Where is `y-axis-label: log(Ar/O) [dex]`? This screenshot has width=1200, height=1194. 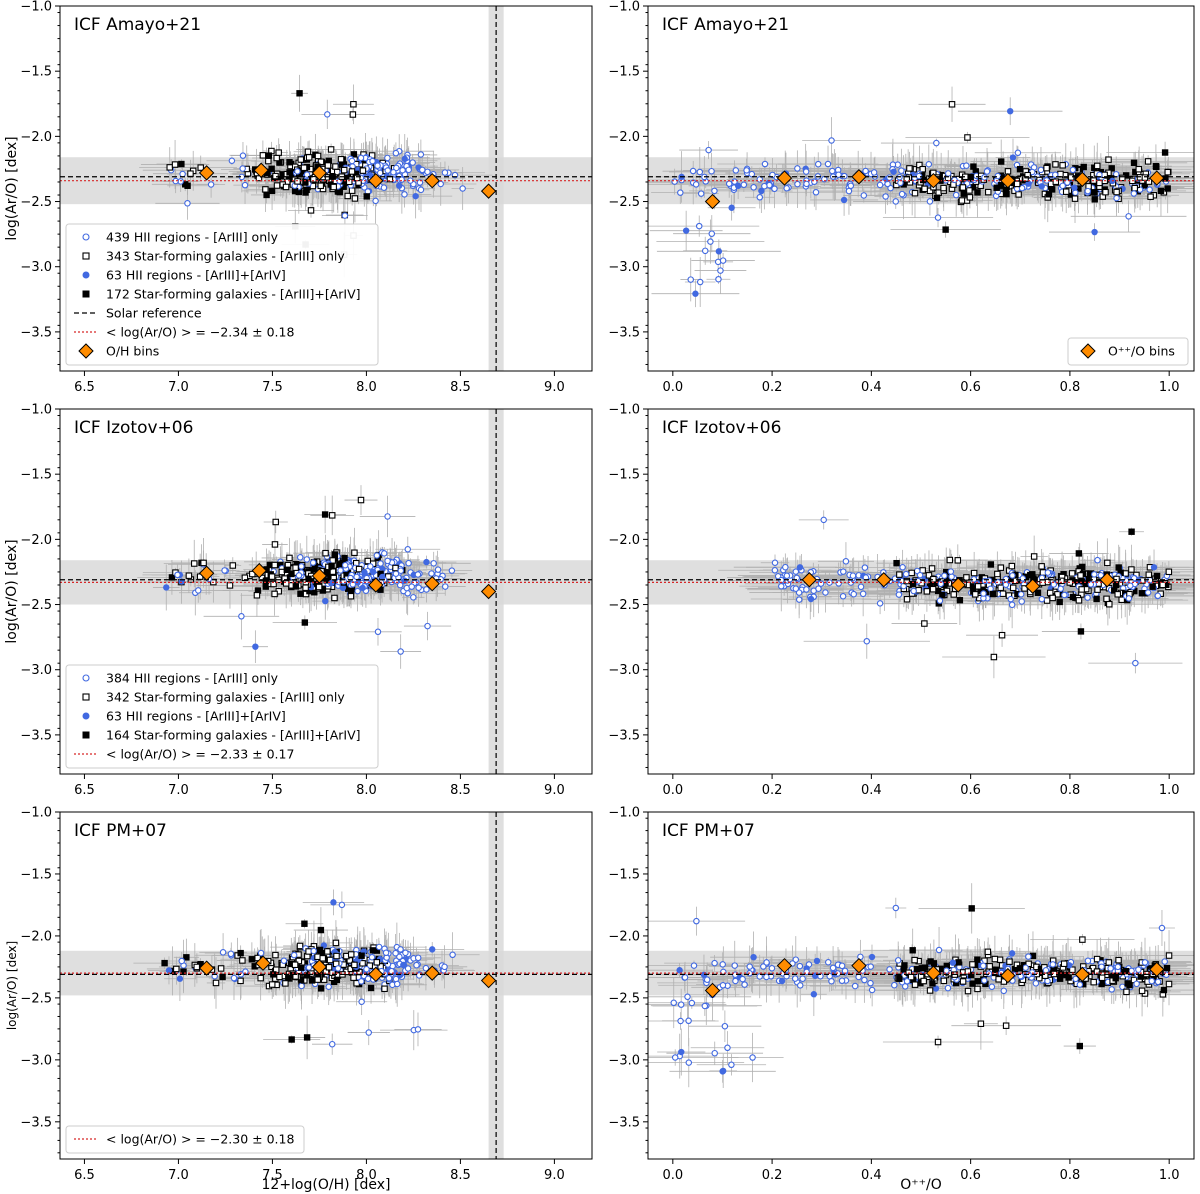 y-axis-label: log(Ar/O) [dex] is located at coordinates (12, 591).